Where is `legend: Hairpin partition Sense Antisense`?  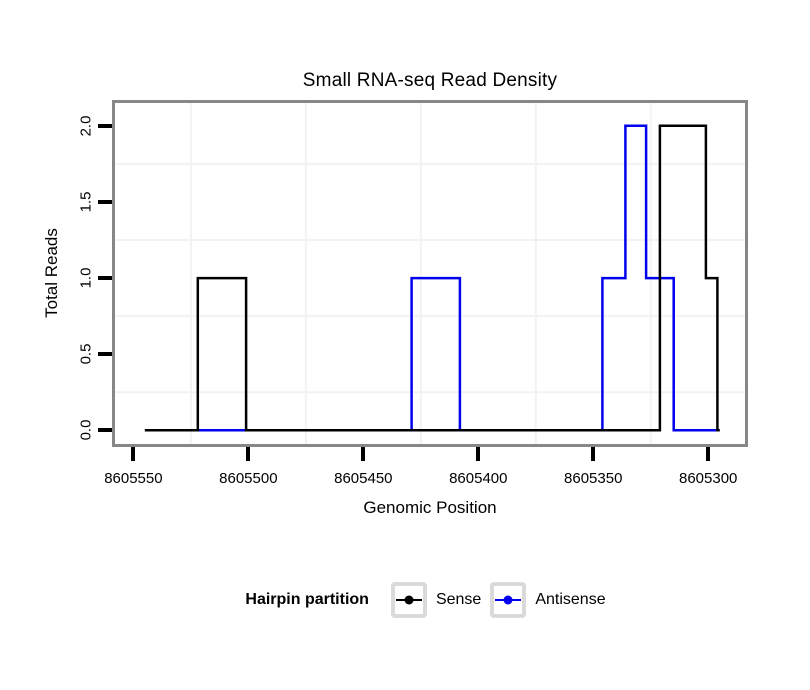
legend: Hairpin partition Sense Antisense is located at coordinates (430, 600).